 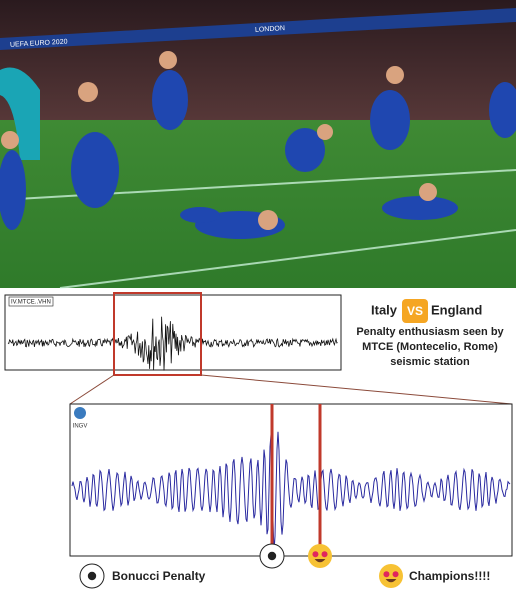 I want to click on banner-strip, so click(x=258, y=29).